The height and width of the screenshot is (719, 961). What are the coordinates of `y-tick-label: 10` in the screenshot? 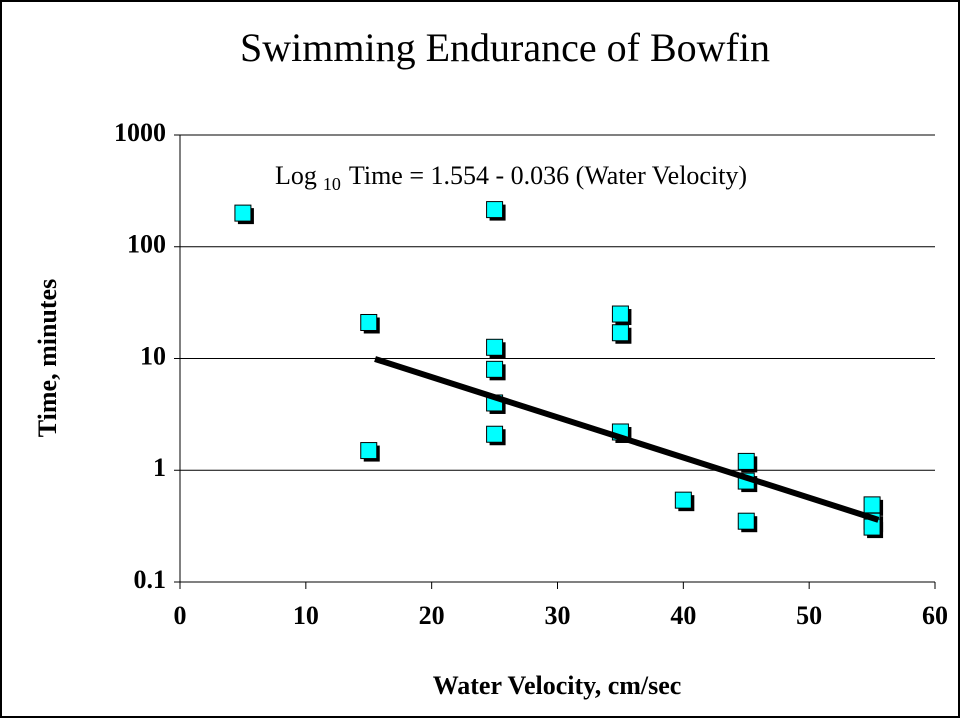 It's located at (153, 355).